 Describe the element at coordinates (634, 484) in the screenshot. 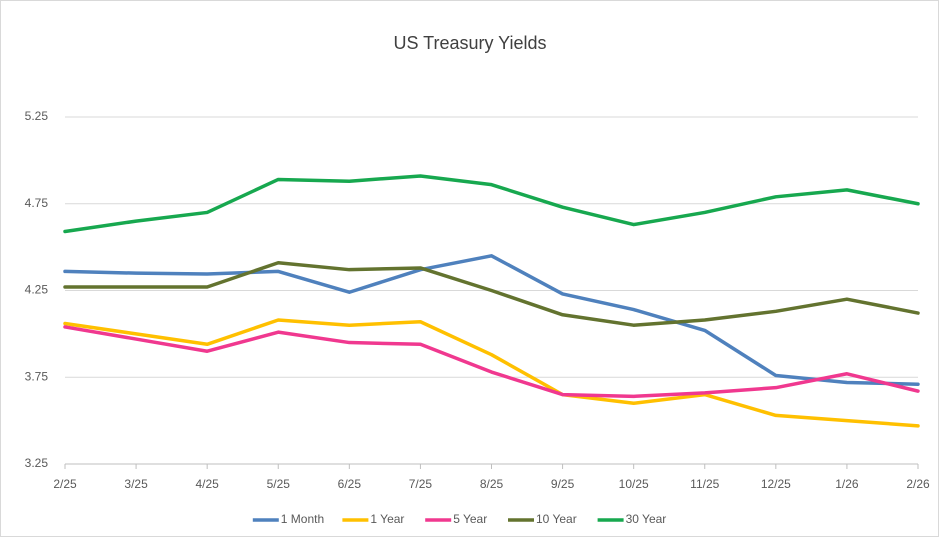

I see `x-tick-label: 10/25` at that location.